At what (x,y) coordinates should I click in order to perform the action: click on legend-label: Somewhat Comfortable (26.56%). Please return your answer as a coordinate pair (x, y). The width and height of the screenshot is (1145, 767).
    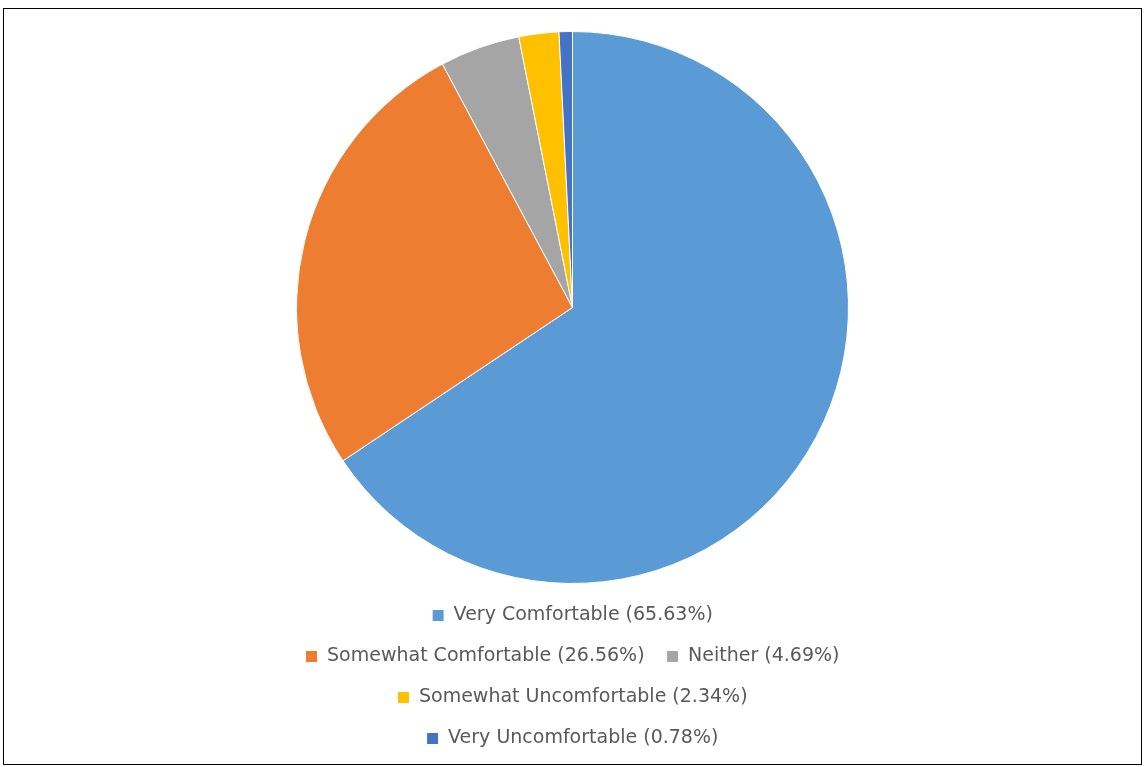
    Looking at the image, I should click on (486, 654).